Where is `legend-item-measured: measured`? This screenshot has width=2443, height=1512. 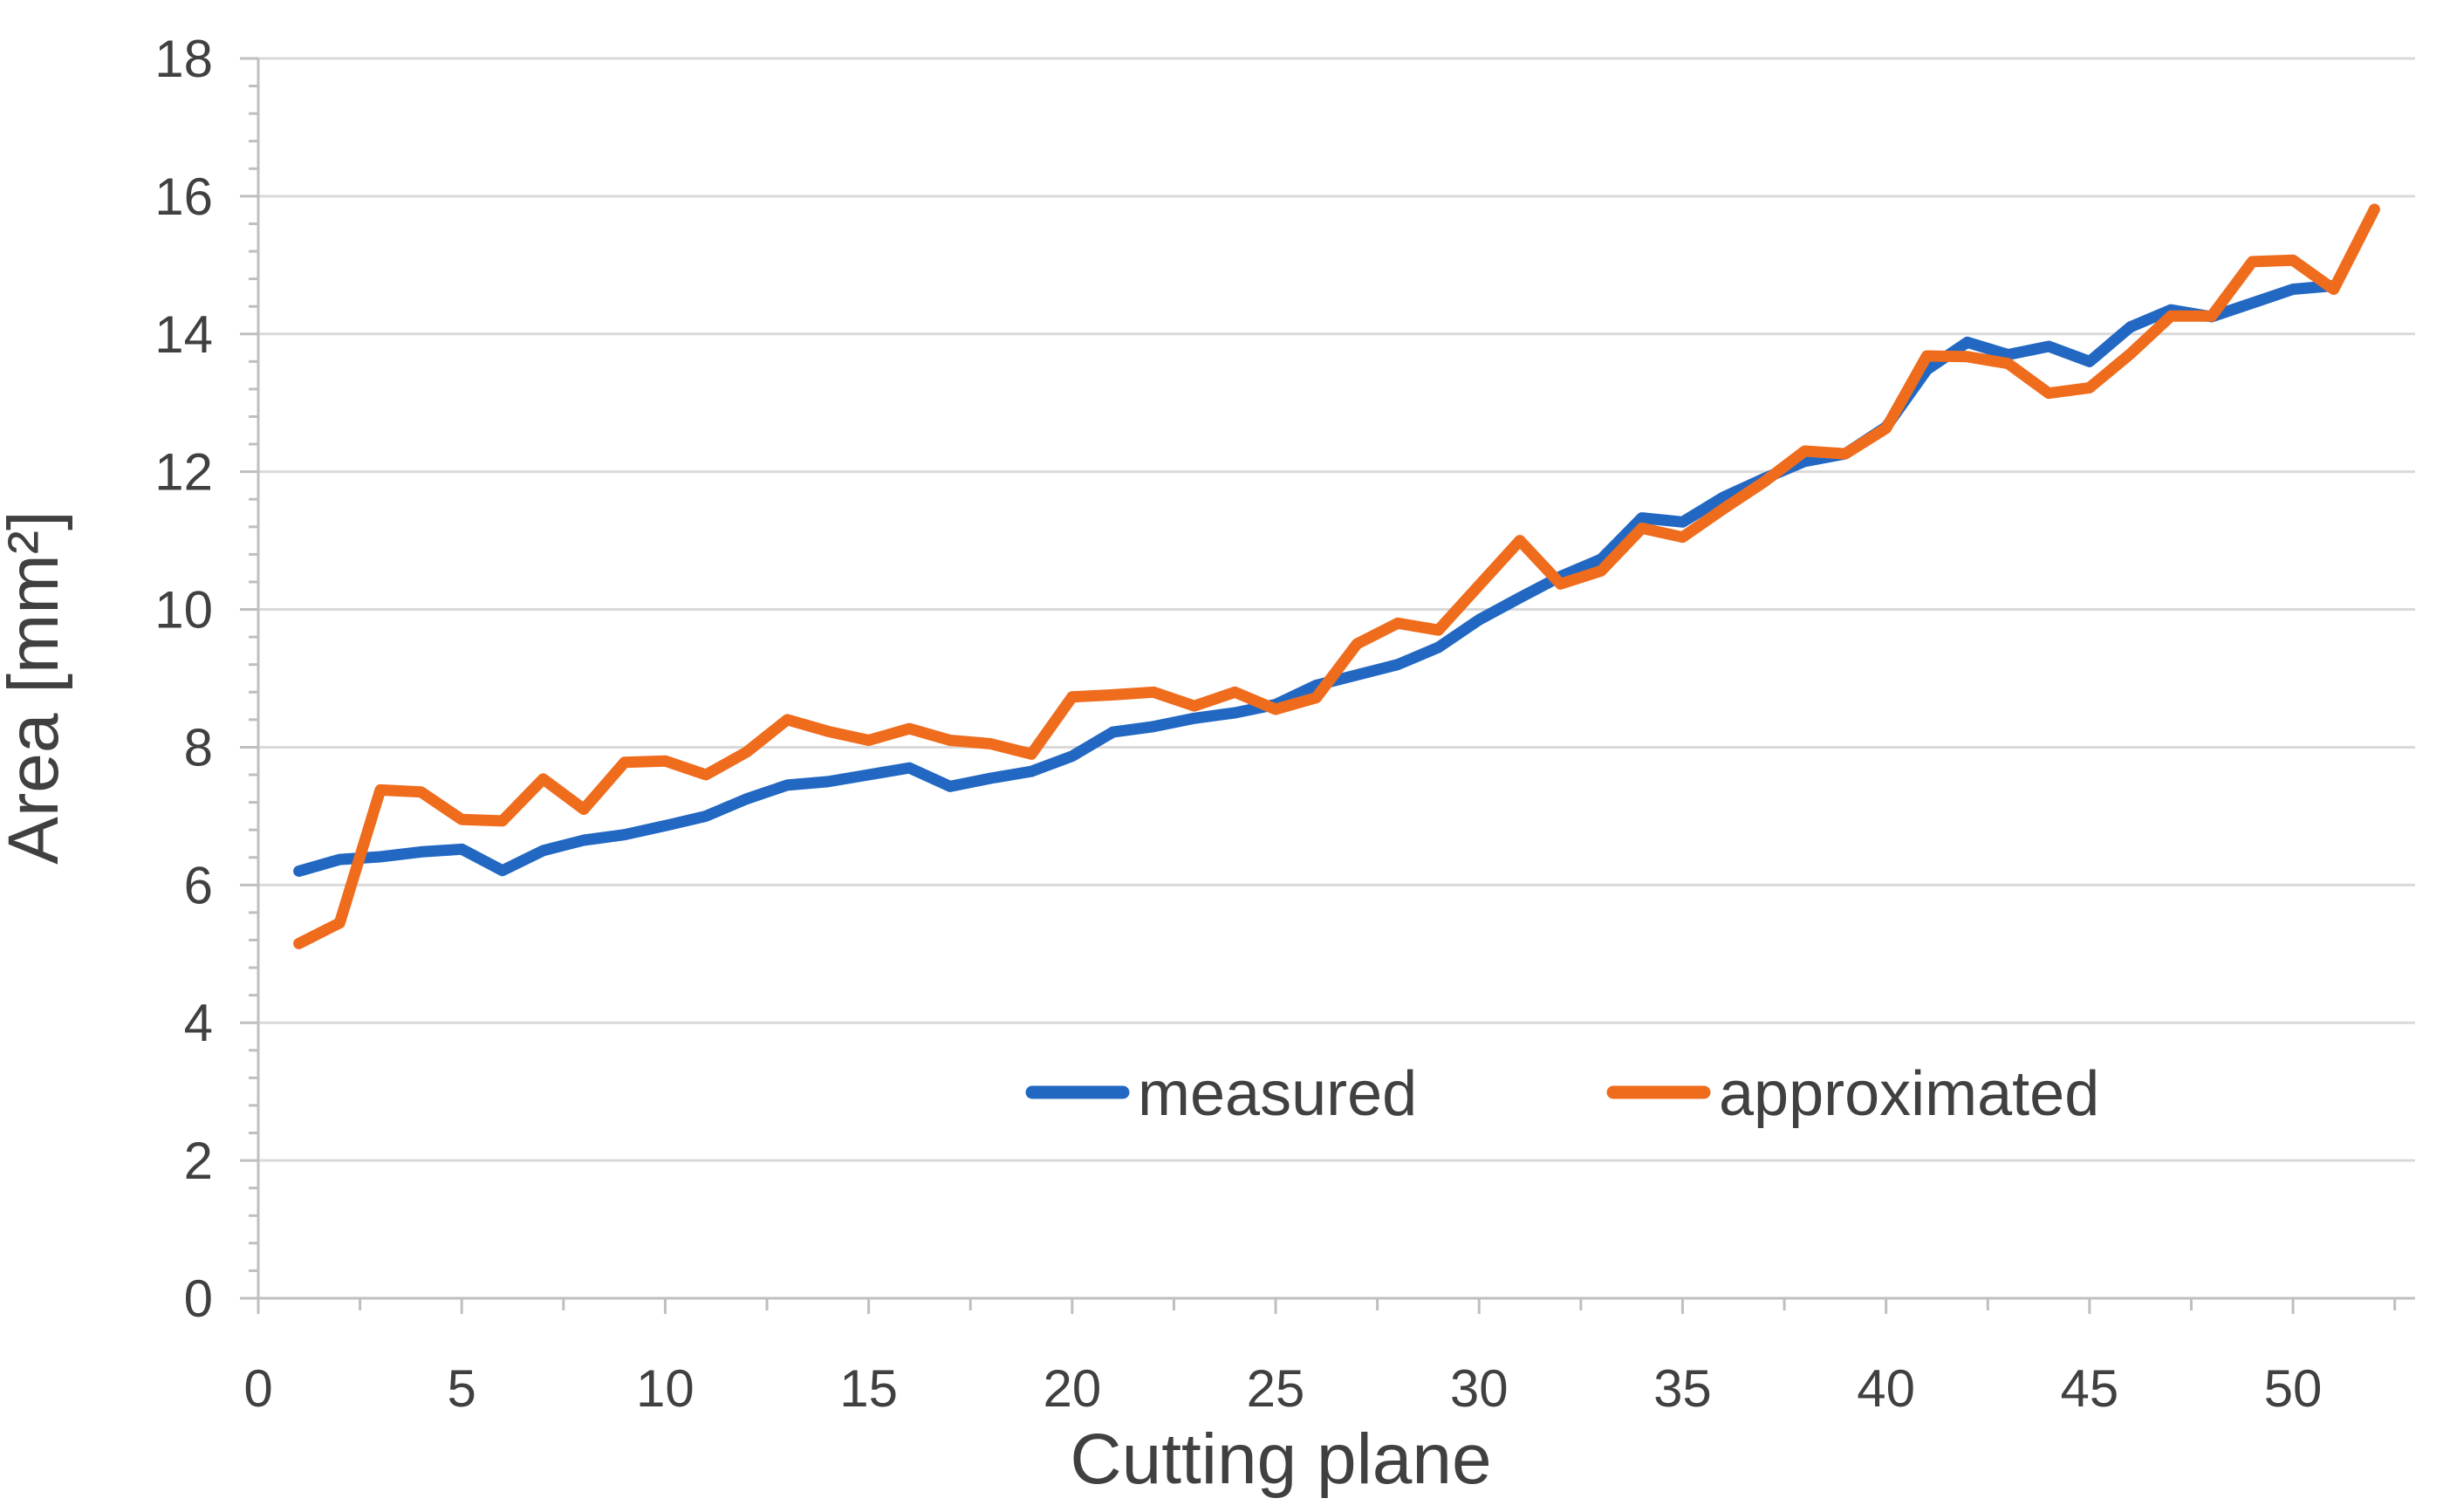 legend-item-measured: measured is located at coordinates (1221, 1094).